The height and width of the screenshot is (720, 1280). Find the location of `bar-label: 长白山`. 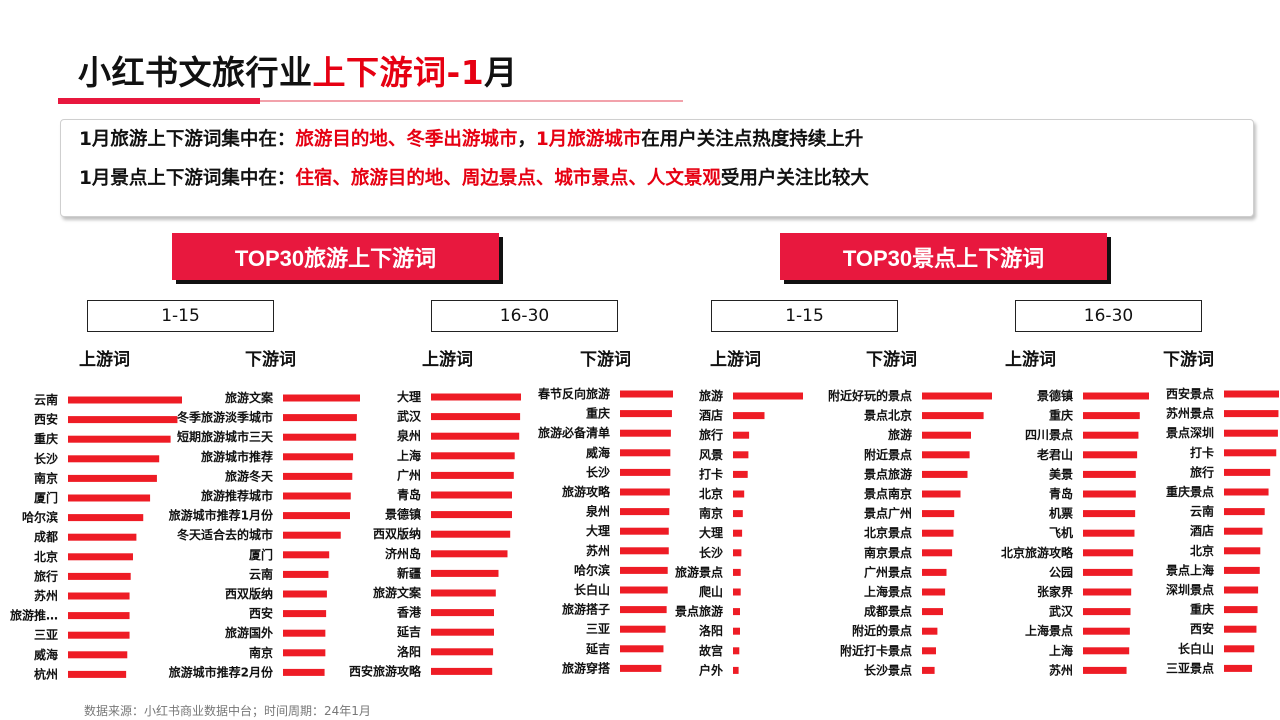

bar-label: 长白山 is located at coordinates (592, 589).